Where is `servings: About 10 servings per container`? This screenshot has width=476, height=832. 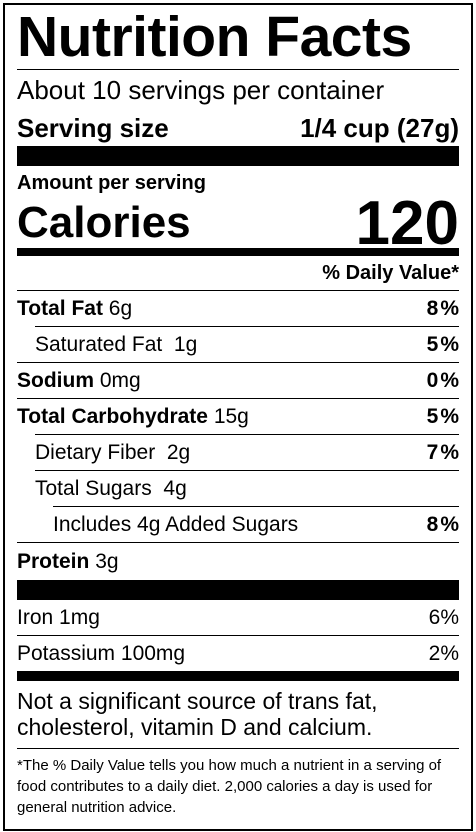
servings: About 10 servings per container is located at coordinates (201, 90).